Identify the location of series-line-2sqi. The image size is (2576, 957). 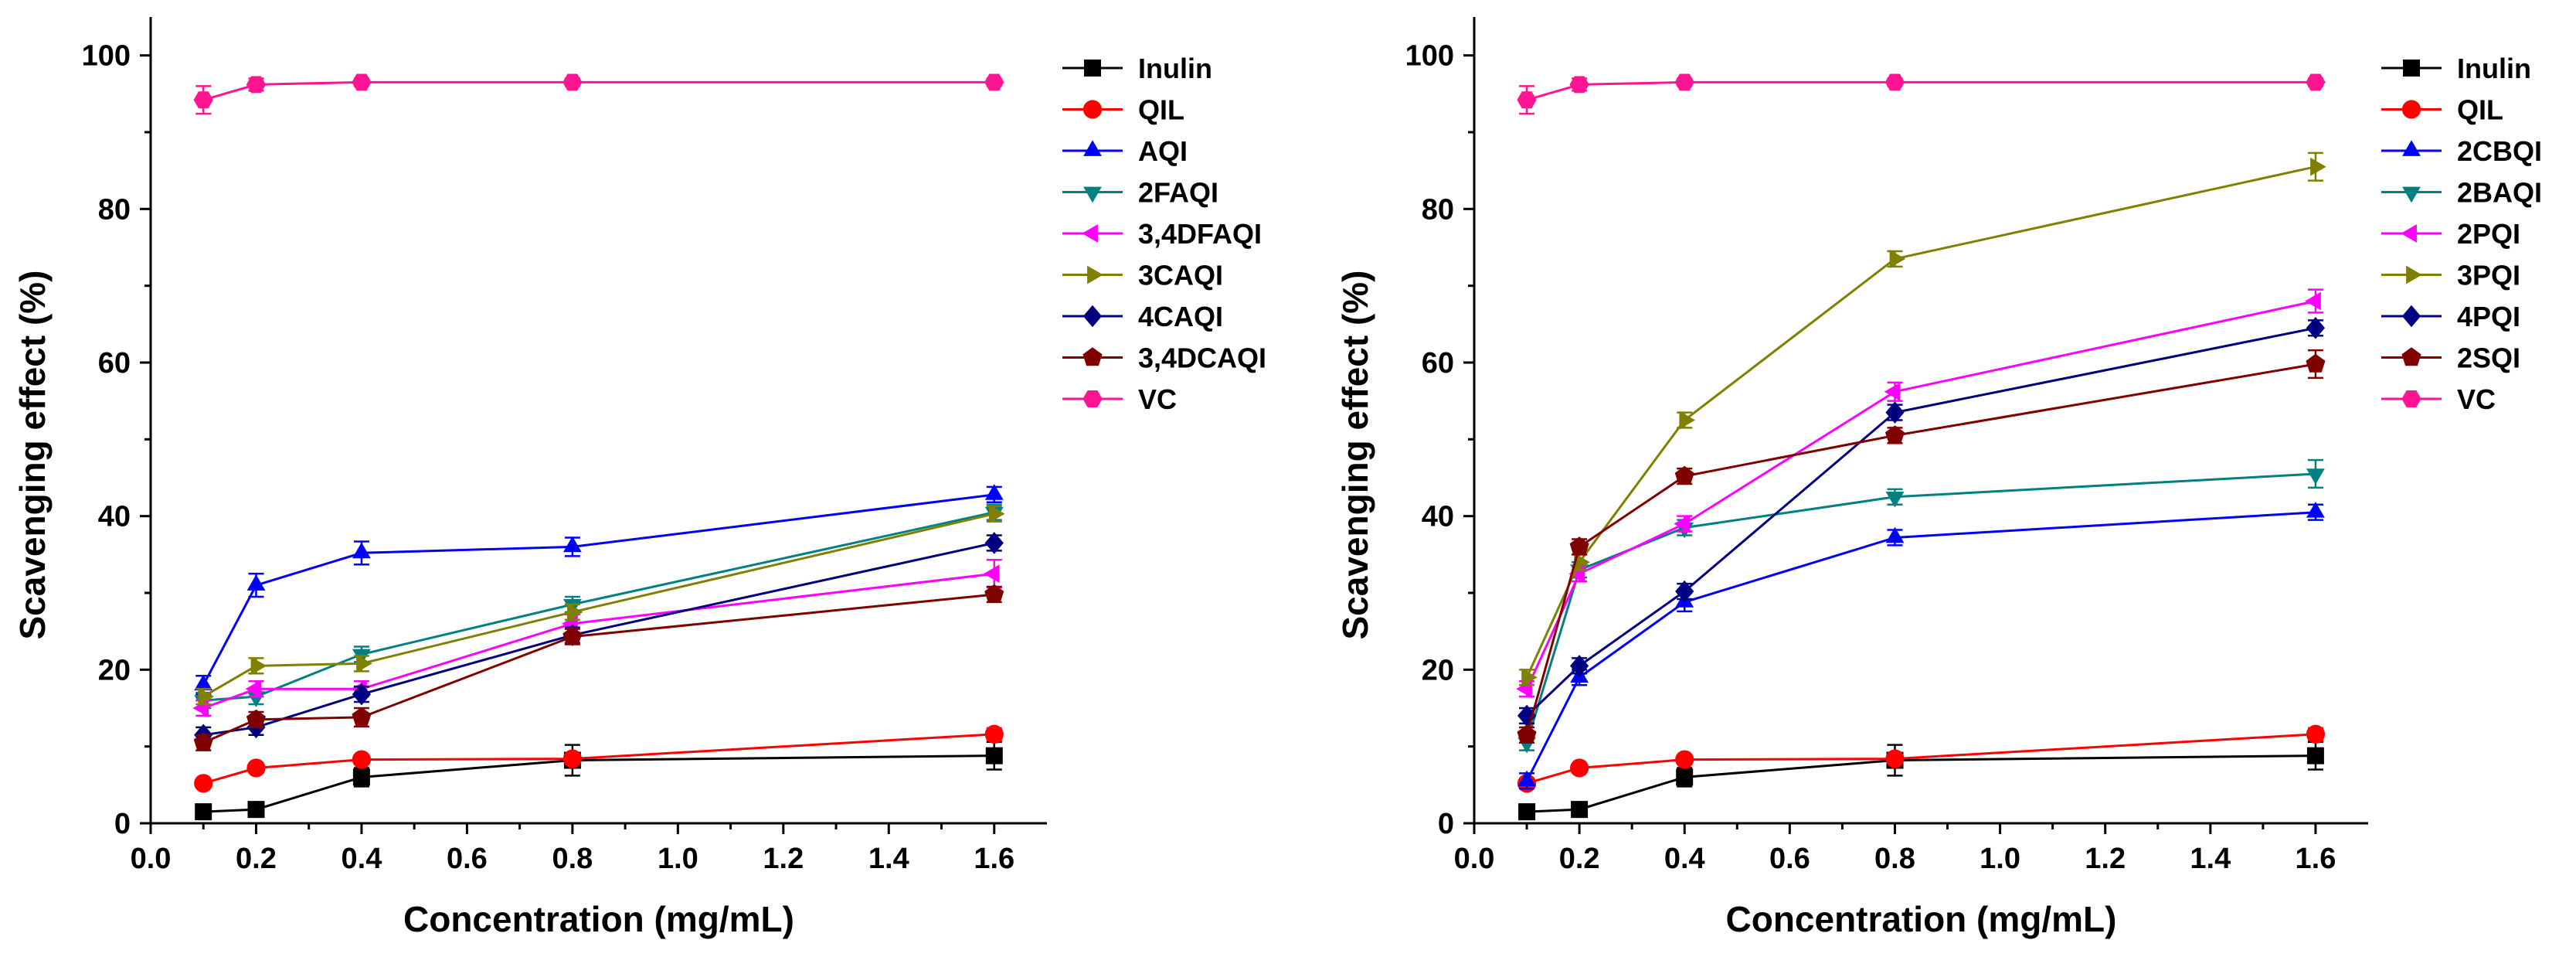
(1920, 549).